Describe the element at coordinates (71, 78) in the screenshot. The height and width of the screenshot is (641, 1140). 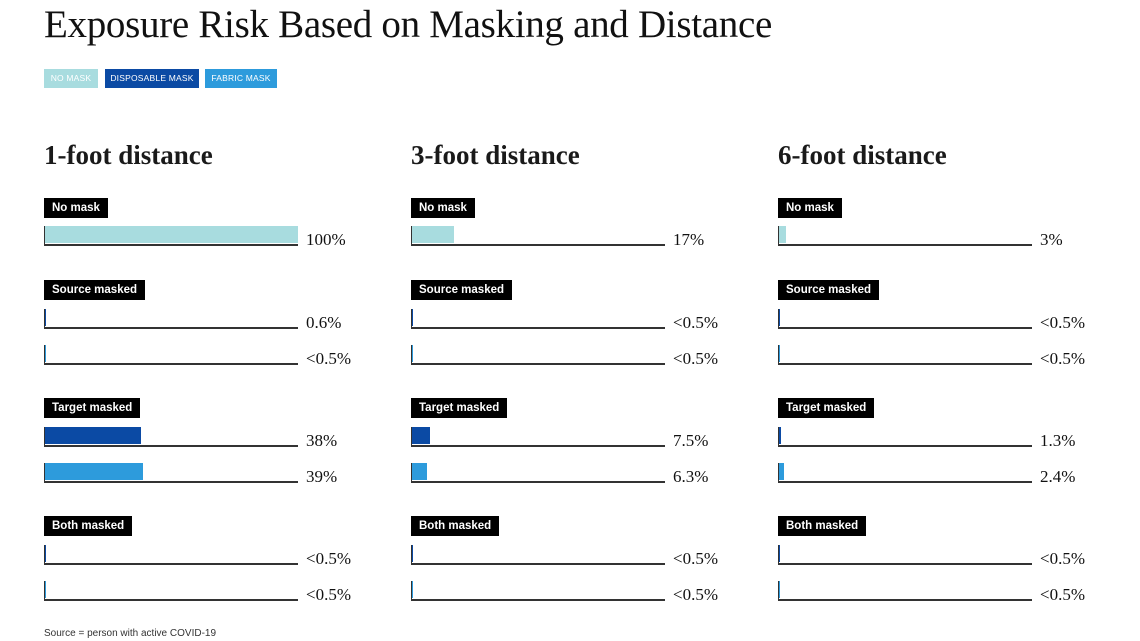
I see `legend-item-no-mask: NO MASK` at that location.